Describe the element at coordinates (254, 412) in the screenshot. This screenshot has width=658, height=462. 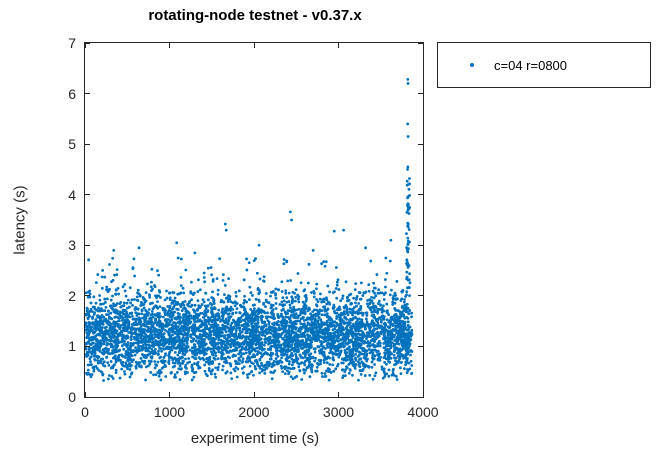
I see `x-tick-label: 2000` at that location.